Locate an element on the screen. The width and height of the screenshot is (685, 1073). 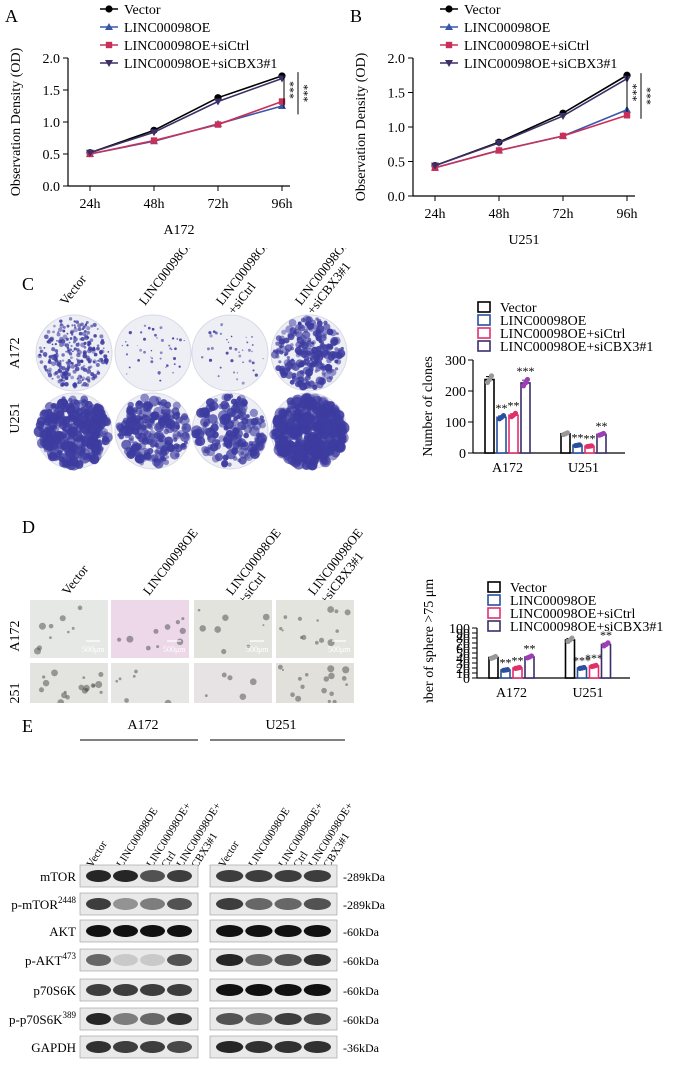
replicate-dot is located at coordinates (567, 433).